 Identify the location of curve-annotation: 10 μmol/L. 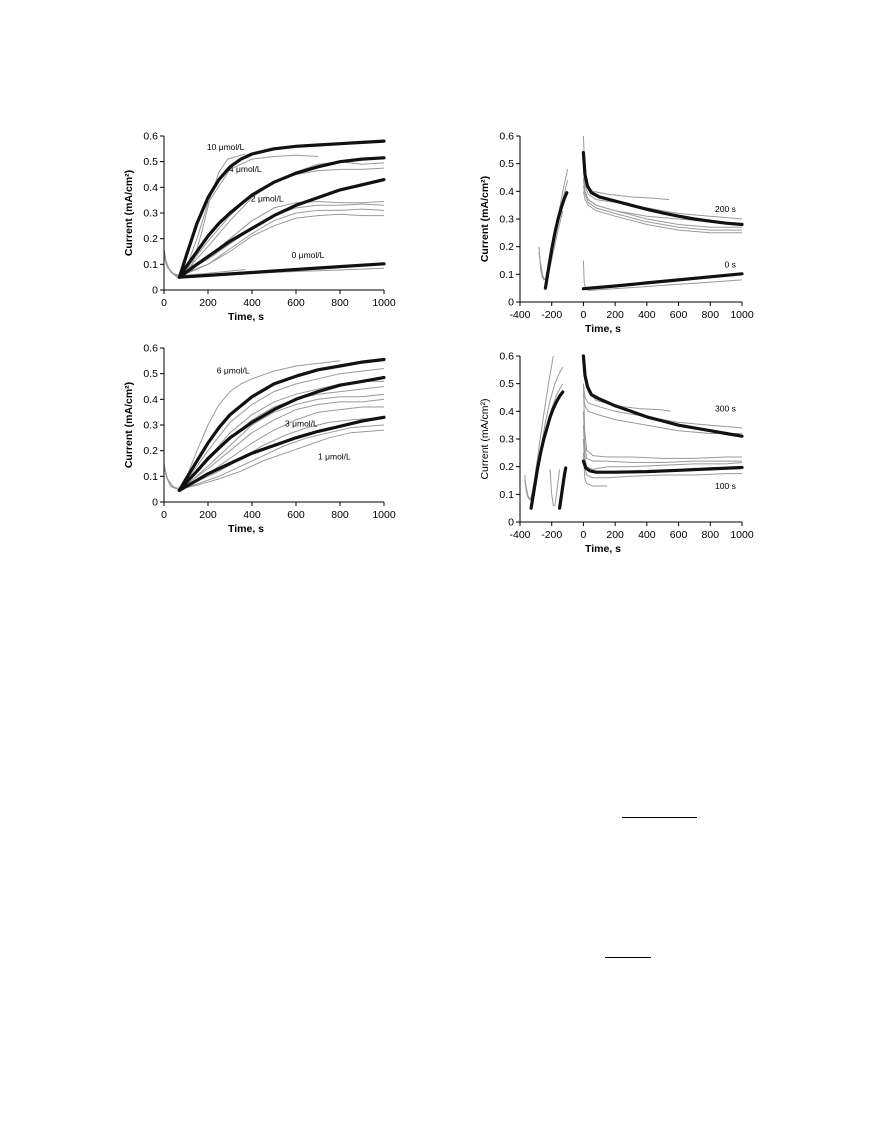
(226, 147).